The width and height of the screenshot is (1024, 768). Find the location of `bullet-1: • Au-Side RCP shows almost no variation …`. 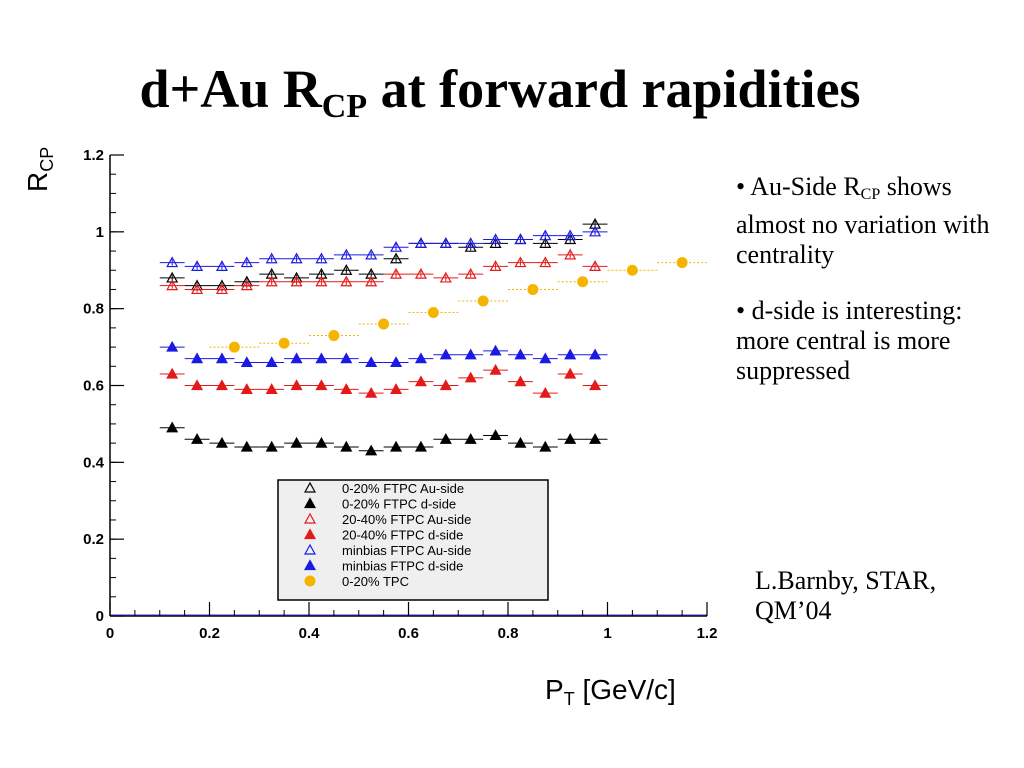

bullet-1: • Au-Side RCP shows almost no variation … is located at coordinates (876, 221).